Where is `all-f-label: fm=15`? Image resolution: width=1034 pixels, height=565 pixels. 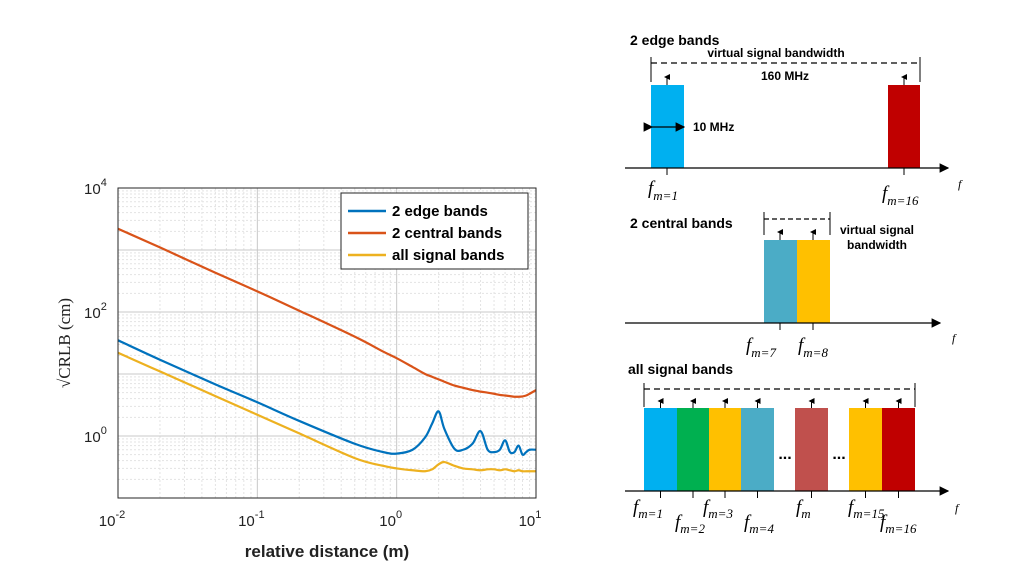 all-f-label: fm=15 is located at coordinates (866, 509).